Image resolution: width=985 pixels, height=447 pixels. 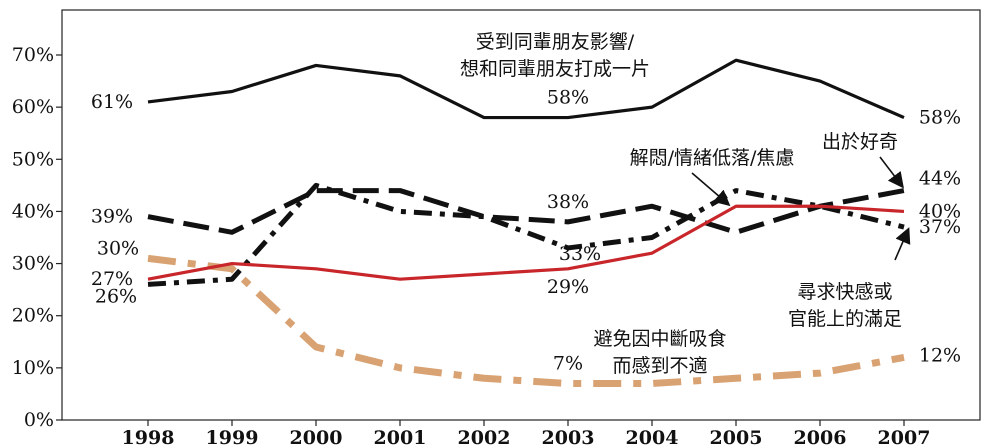 What do you see at coordinates (820, 437) in the screenshot?
I see `x-tick-label: 2006` at bounding box center [820, 437].